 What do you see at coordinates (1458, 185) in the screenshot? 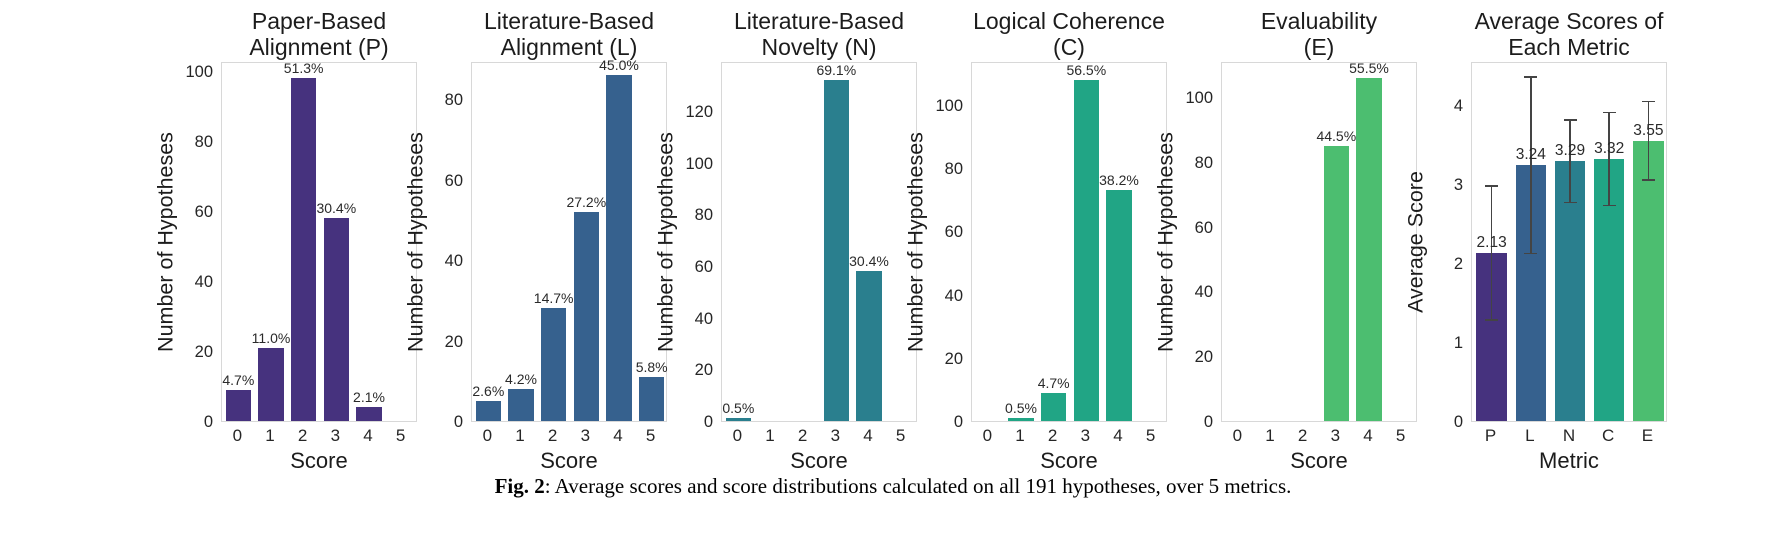
I see `y-tick-label: 3` at bounding box center [1458, 185].